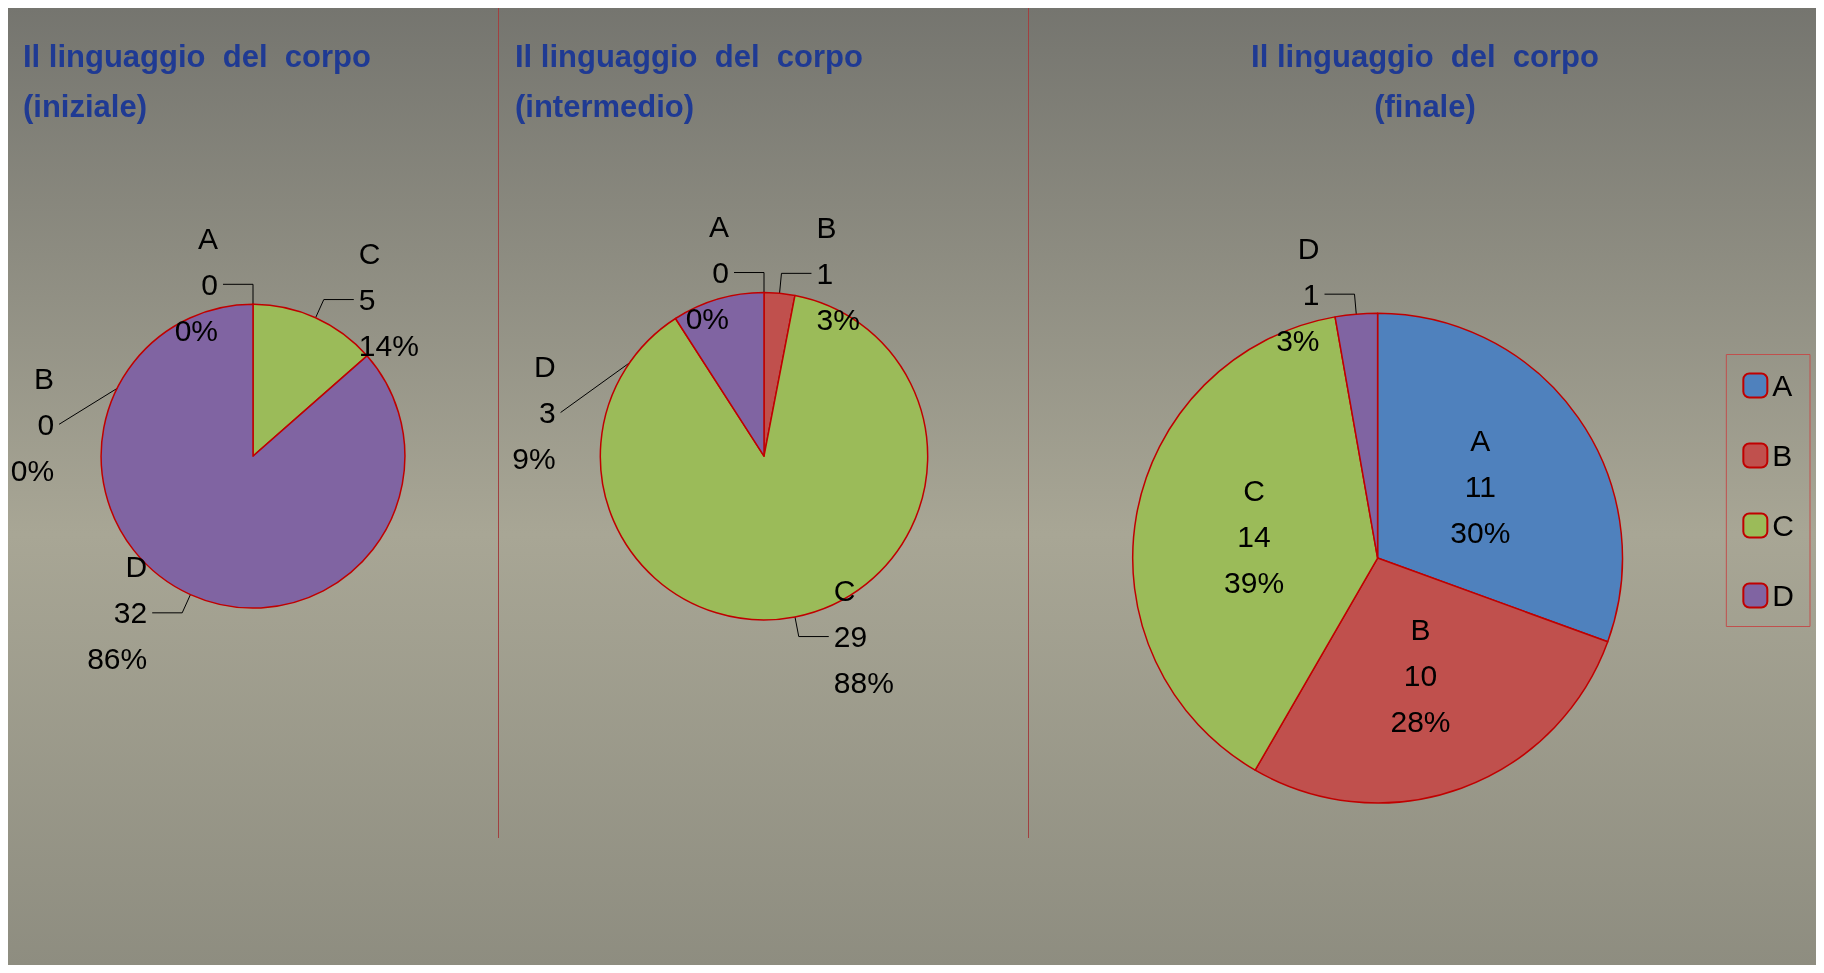 Image resolution: width=1824 pixels, height=973 pixels. Describe the element at coordinates (388, 323) in the screenshot. I see `data-label: 5 14%` at that location.